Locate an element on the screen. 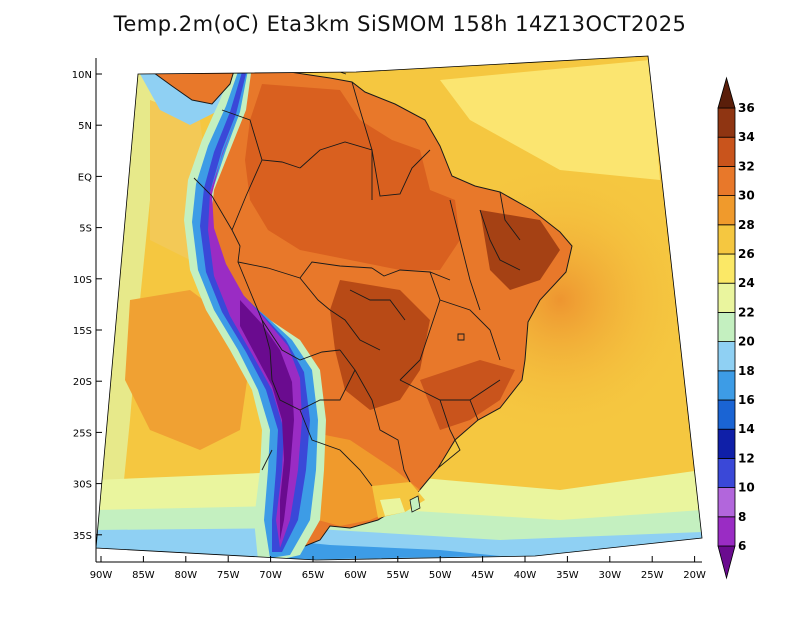  lon-tick-label: 65W is located at coordinates (313, 575).